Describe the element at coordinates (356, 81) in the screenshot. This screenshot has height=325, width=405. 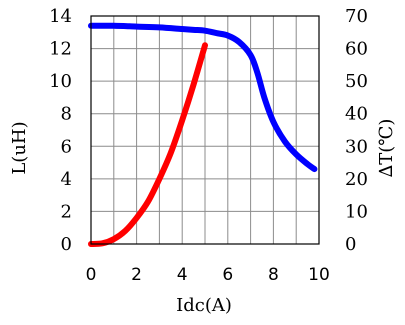
I see `y2-tick-label: 50` at that location.